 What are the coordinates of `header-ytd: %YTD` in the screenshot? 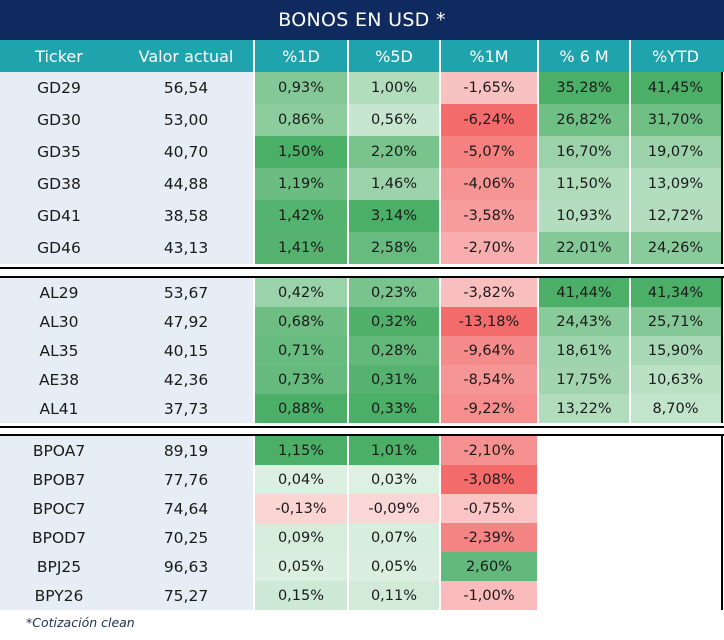 It's located at (675, 56).